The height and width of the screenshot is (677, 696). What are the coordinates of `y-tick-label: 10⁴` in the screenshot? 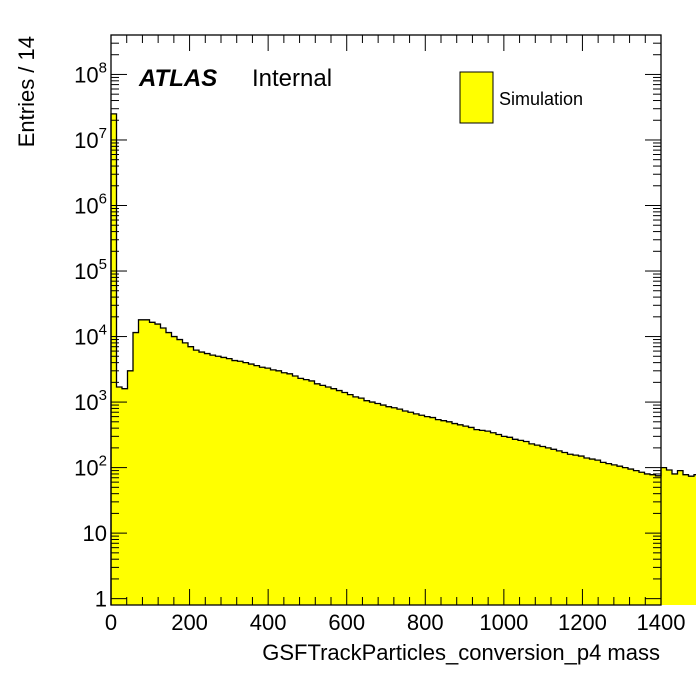 It's located at (90, 336).